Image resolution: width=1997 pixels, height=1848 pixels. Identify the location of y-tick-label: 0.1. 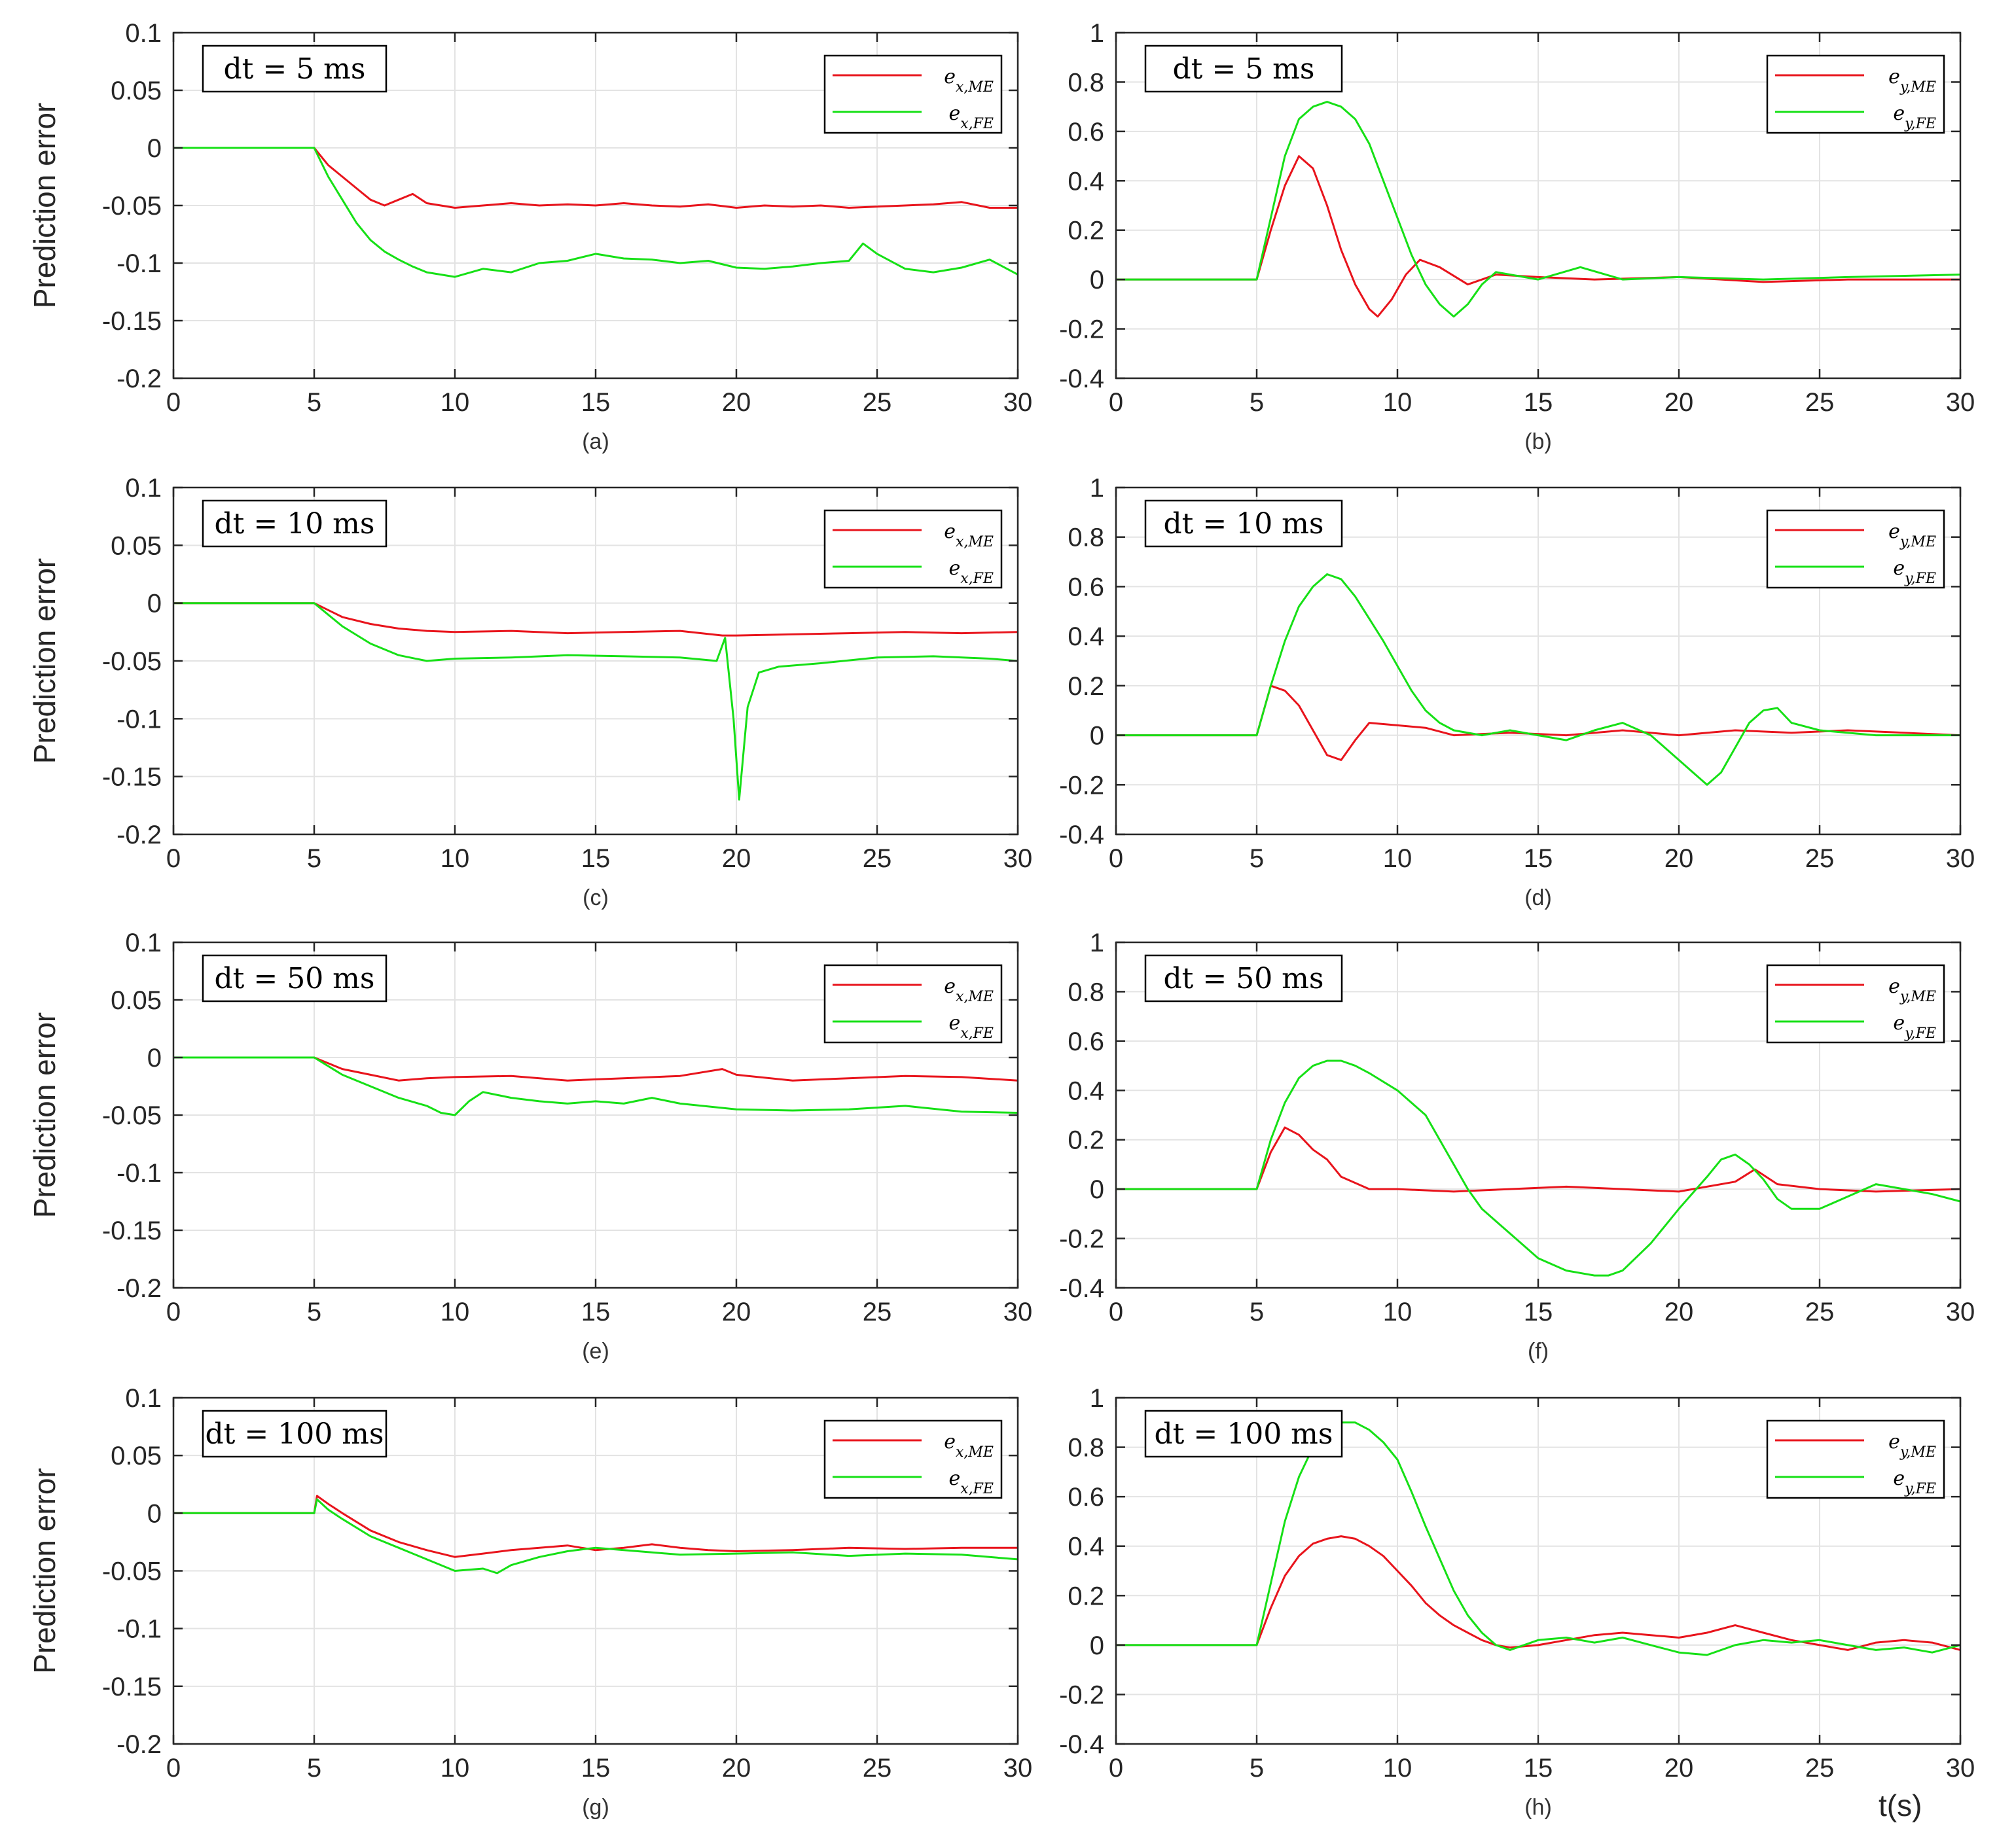
(143, 489).